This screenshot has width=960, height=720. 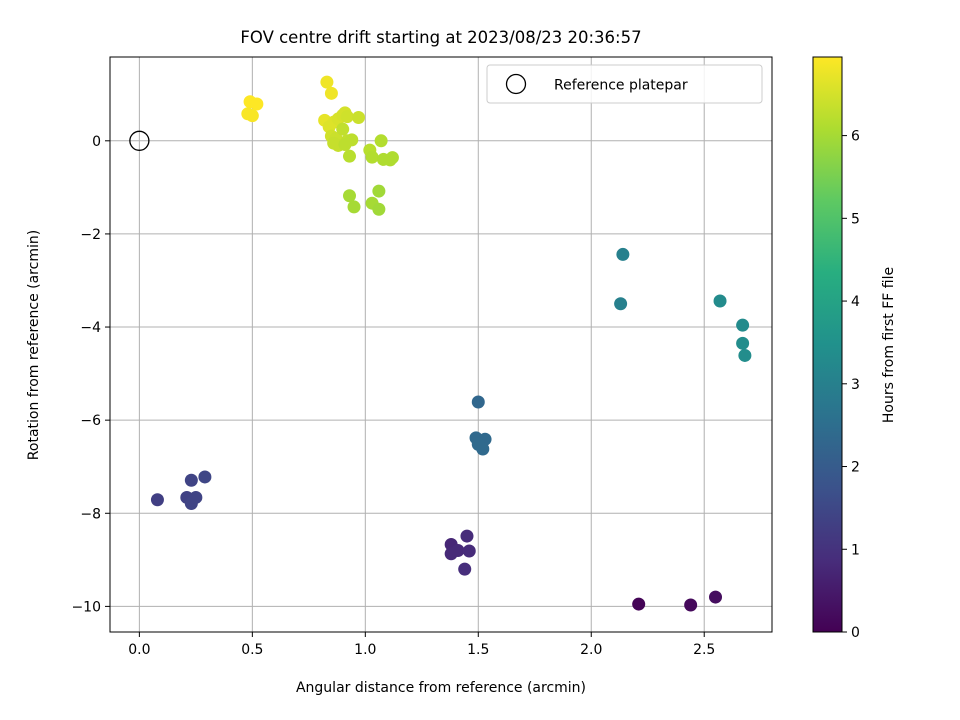 What do you see at coordinates (591, 650) in the screenshot?
I see `x-tick-label: 2.0` at bounding box center [591, 650].